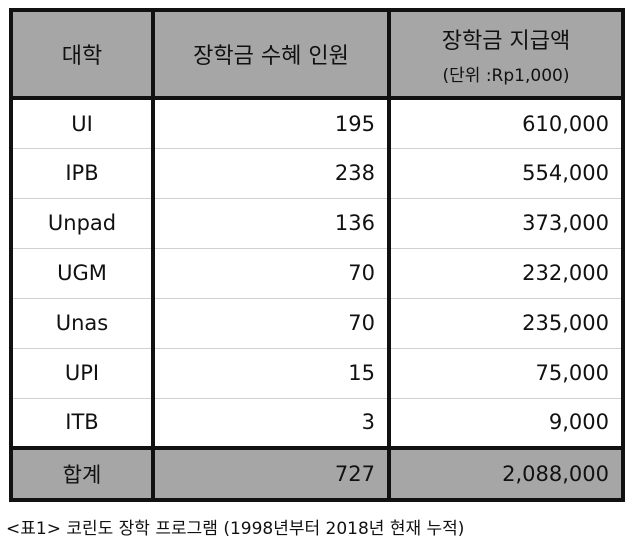 The width and height of the screenshot is (640, 558). What do you see at coordinates (504, 423) in the screenshot?
I see `cell-amount: 9,000` at bounding box center [504, 423].